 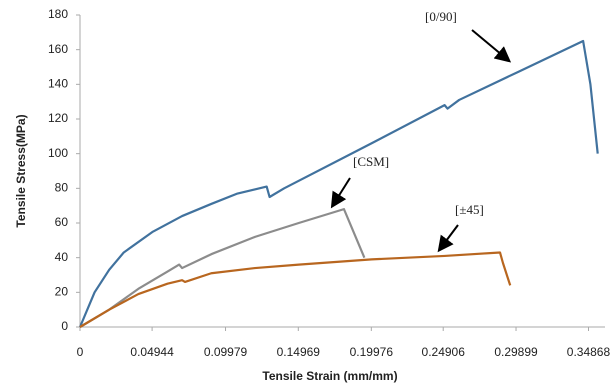 What do you see at coordinates (469, 209) in the screenshot?
I see `annotation: [±45]` at bounding box center [469, 209].